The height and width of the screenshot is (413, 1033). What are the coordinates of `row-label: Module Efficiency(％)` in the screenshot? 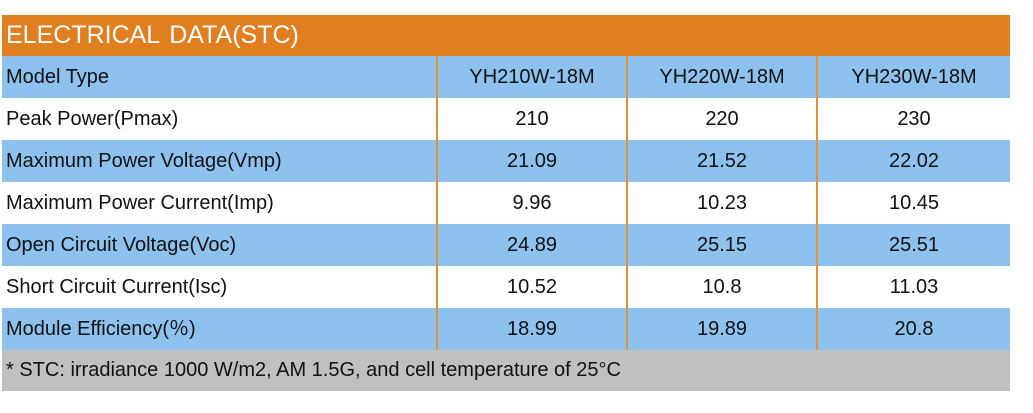 It's located at (101, 329).